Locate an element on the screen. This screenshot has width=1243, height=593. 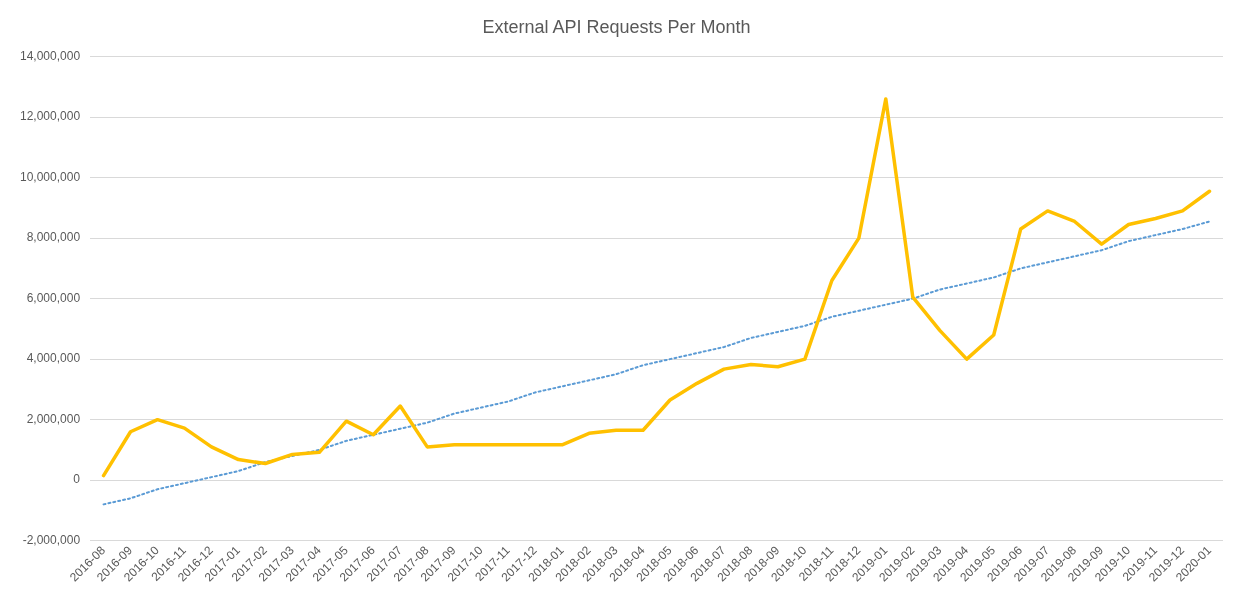
y-tick-label: 0 is located at coordinates (77, 479).